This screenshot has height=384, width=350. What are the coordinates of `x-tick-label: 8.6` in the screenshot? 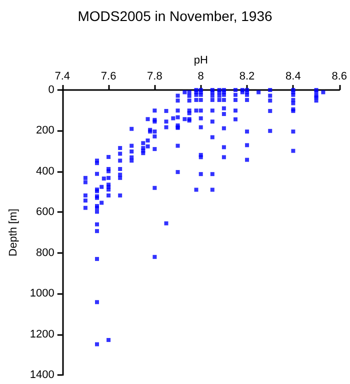 It's located at (340, 76).